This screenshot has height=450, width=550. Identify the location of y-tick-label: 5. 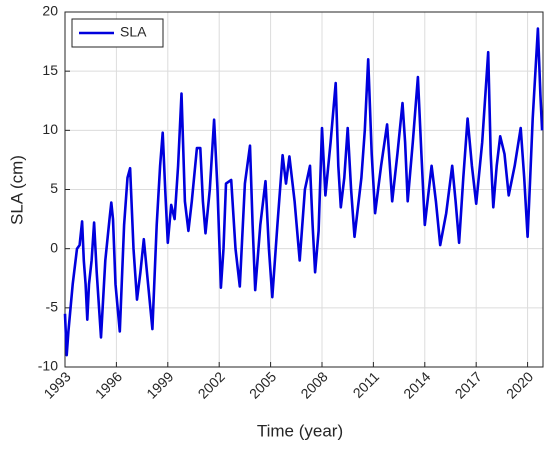
(54, 188).